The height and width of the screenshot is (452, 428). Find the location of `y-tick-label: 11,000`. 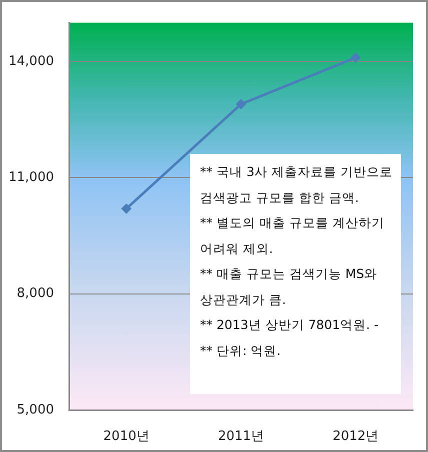

y-tick-label: 11,000 is located at coordinates (31, 178).